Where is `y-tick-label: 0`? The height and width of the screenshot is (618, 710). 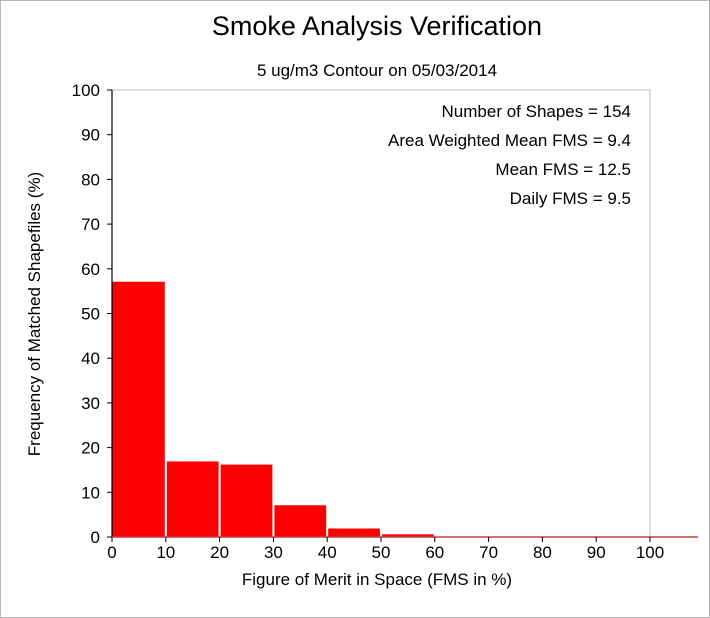
y-tick-label: 0 is located at coordinates (95, 537).